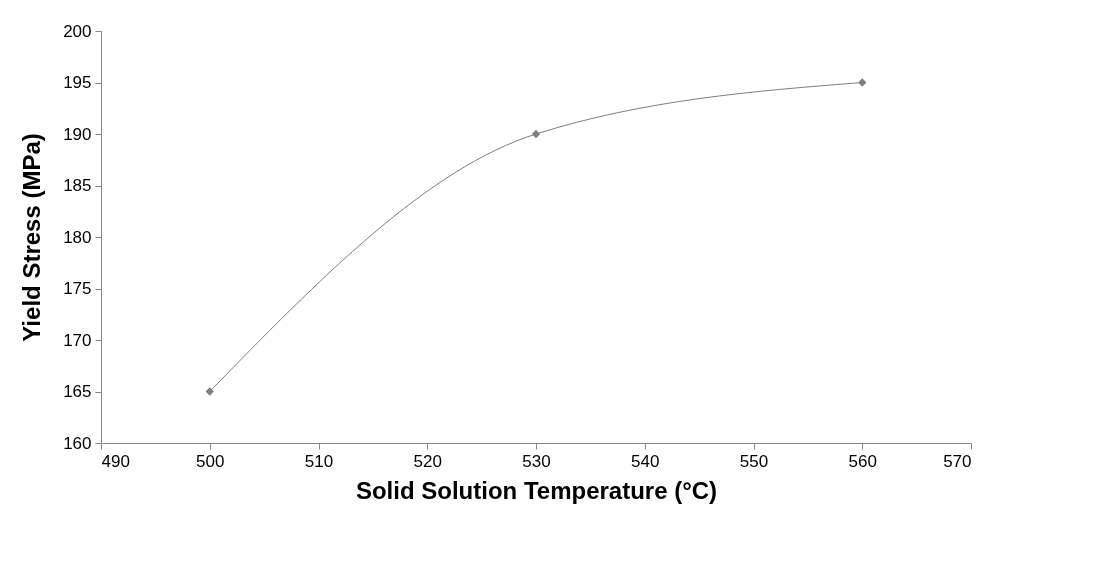 Image resolution: width=1112 pixels, height=572 pixels. What do you see at coordinates (77, 134) in the screenshot?
I see `y-tick-label: 190` at bounding box center [77, 134].